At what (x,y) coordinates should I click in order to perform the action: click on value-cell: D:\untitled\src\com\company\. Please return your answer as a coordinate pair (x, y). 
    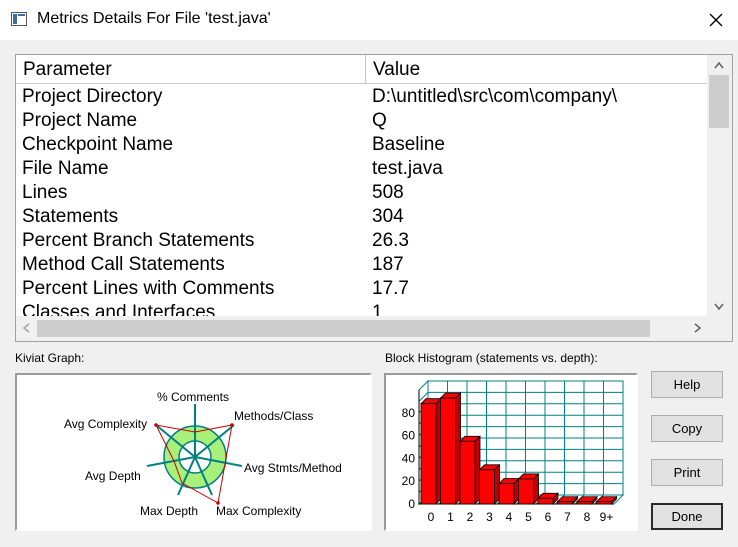
    Looking at the image, I should click on (494, 96).